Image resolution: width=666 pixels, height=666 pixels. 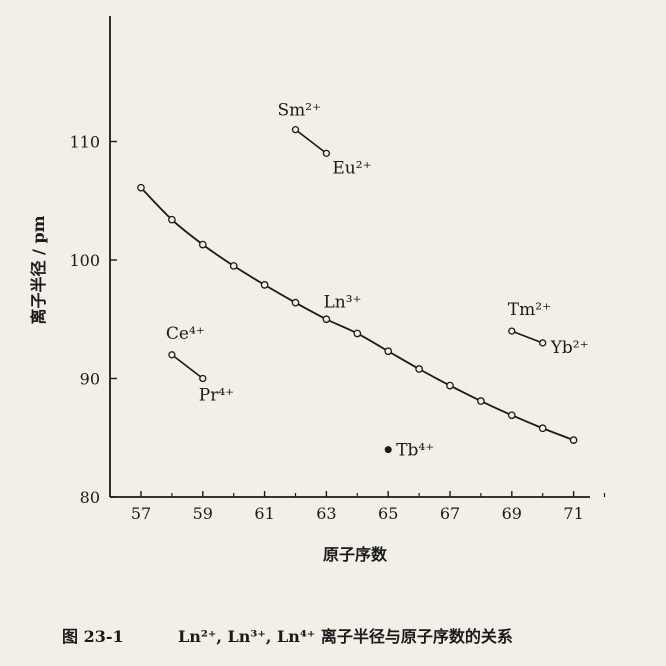 I want to click on x-tick-label: 63, so click(x=326, y=513).